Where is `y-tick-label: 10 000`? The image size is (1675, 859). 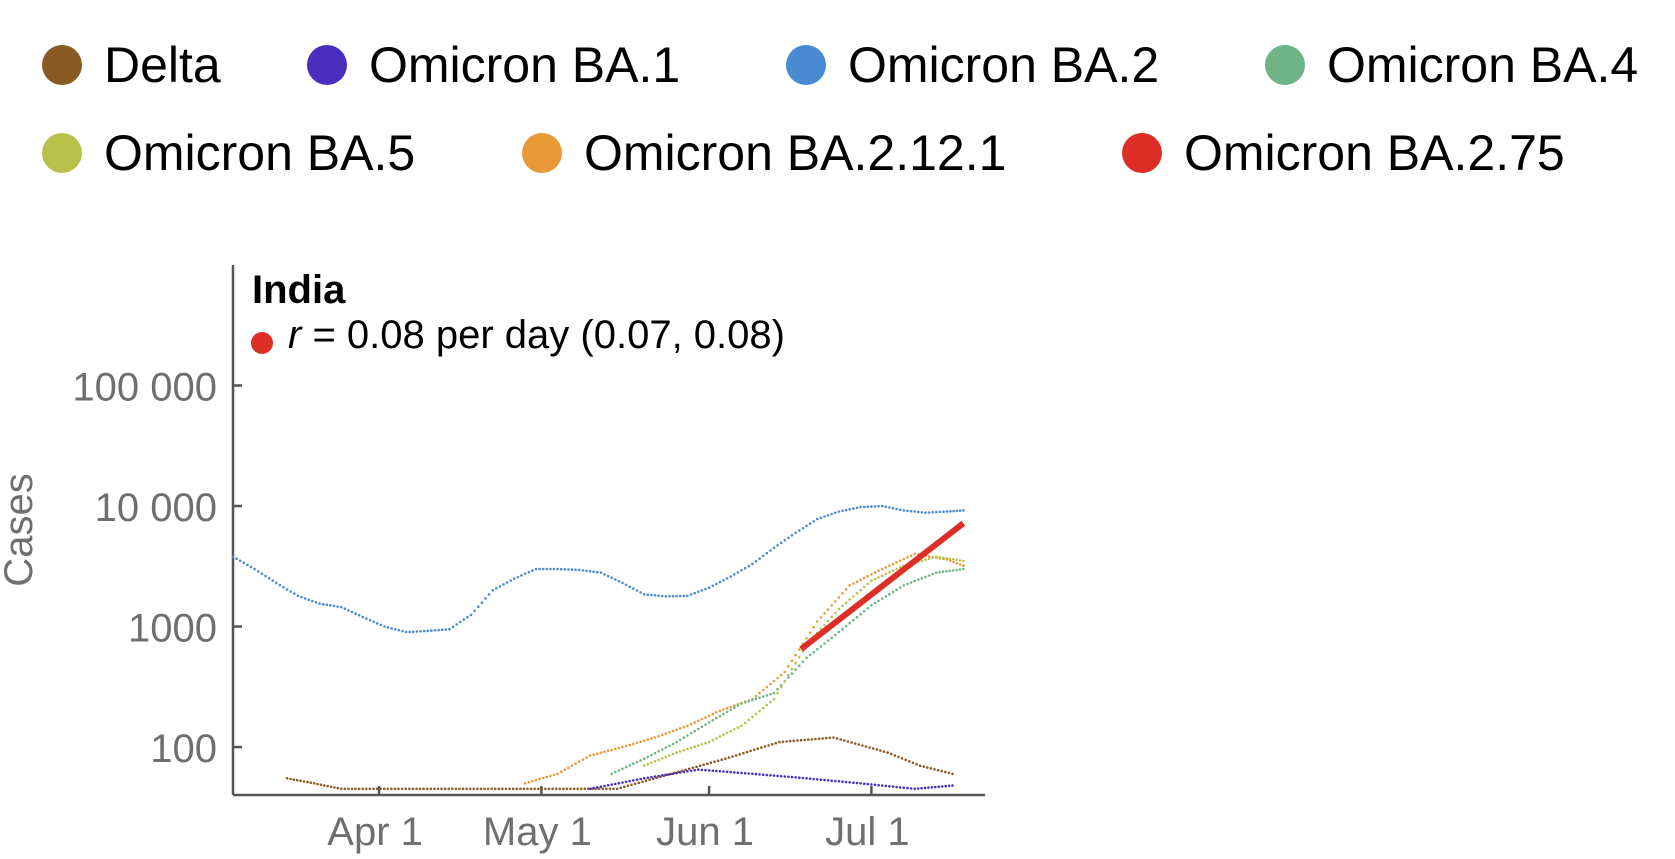
y-tick-label: 10 000 is located at coordinates (156, 508).